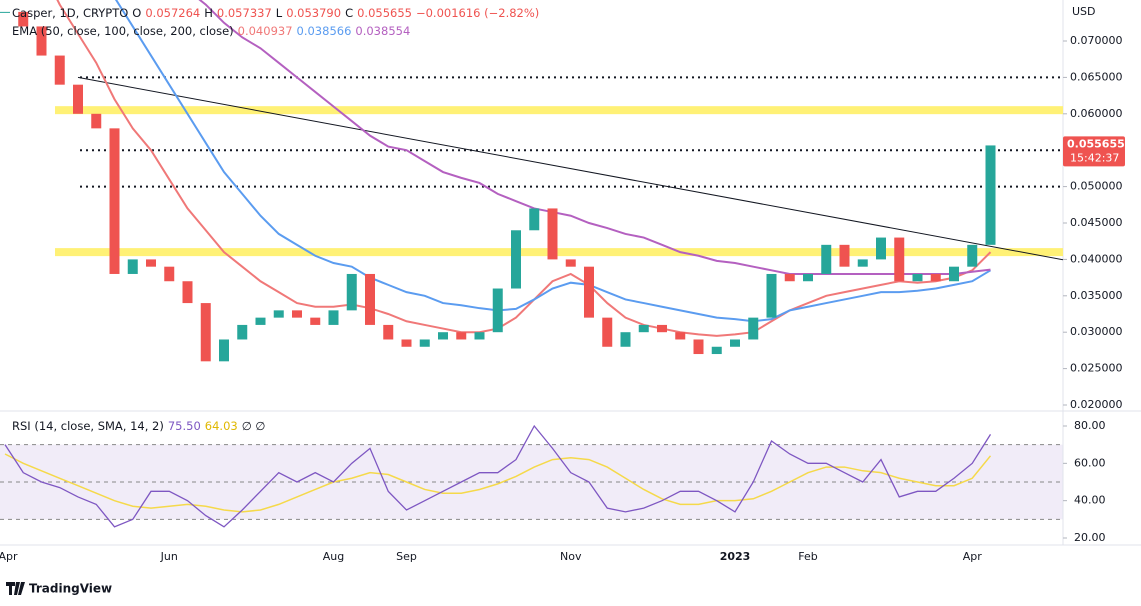 The image size is (1141, 606). Describe the element at coordinates (1090, 462) in the screenshot. I see `rsi-tick-label: 60.00` at that location.